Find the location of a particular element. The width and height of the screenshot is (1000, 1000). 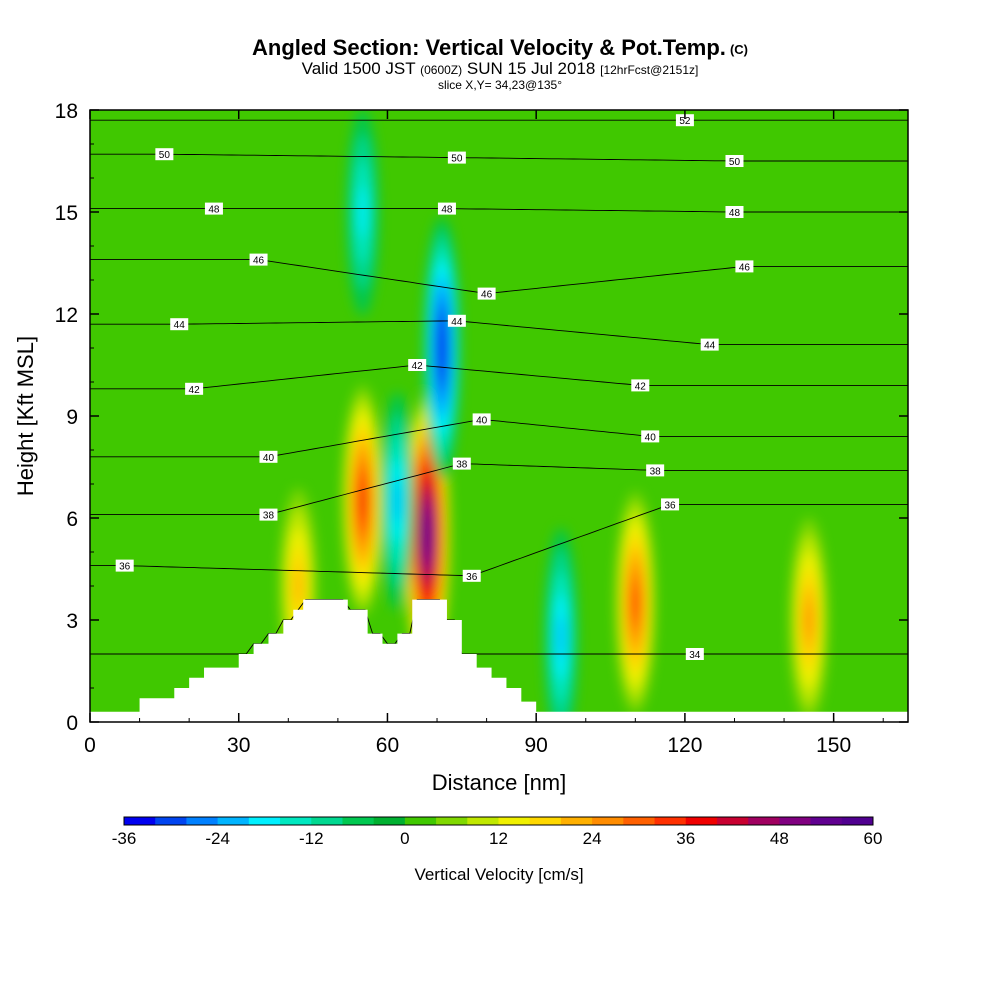

isentrope-label: 42 is located at coordinates (640, 385).